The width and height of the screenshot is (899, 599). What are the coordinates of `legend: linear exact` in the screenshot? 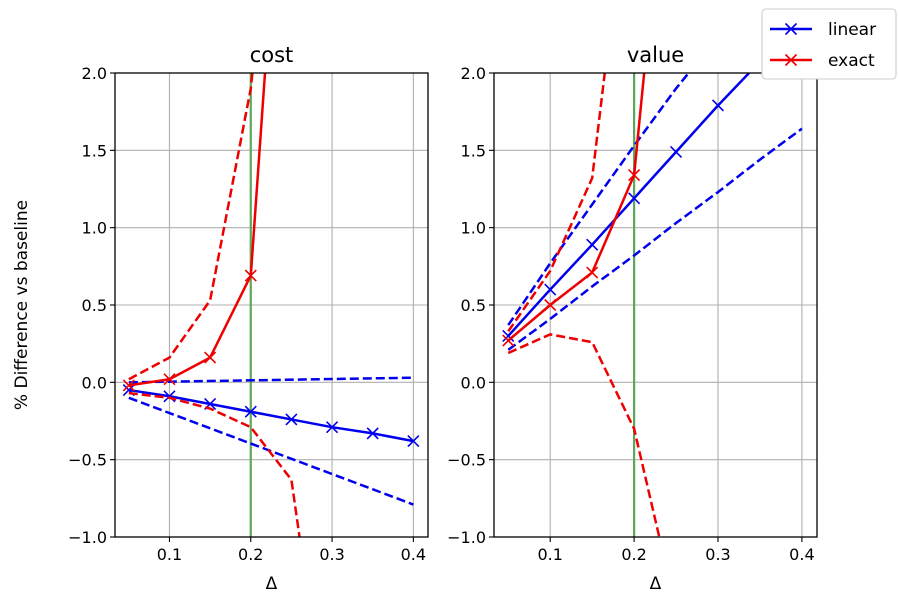 It's located at (829, 44).